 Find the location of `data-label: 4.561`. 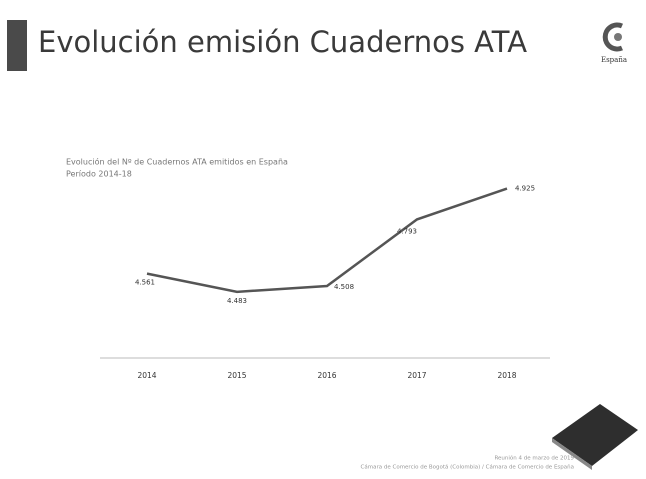

data-label: 4.561 is located at coordinates (145, 283).